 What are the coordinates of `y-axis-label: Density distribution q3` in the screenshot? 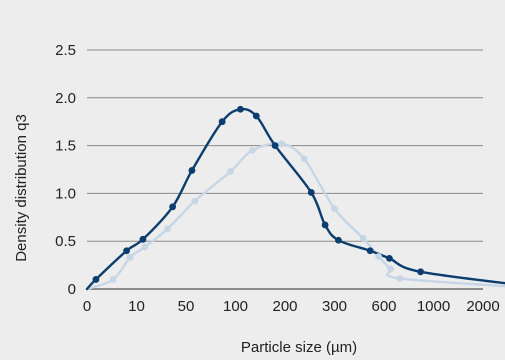 It's located at (21, 188).